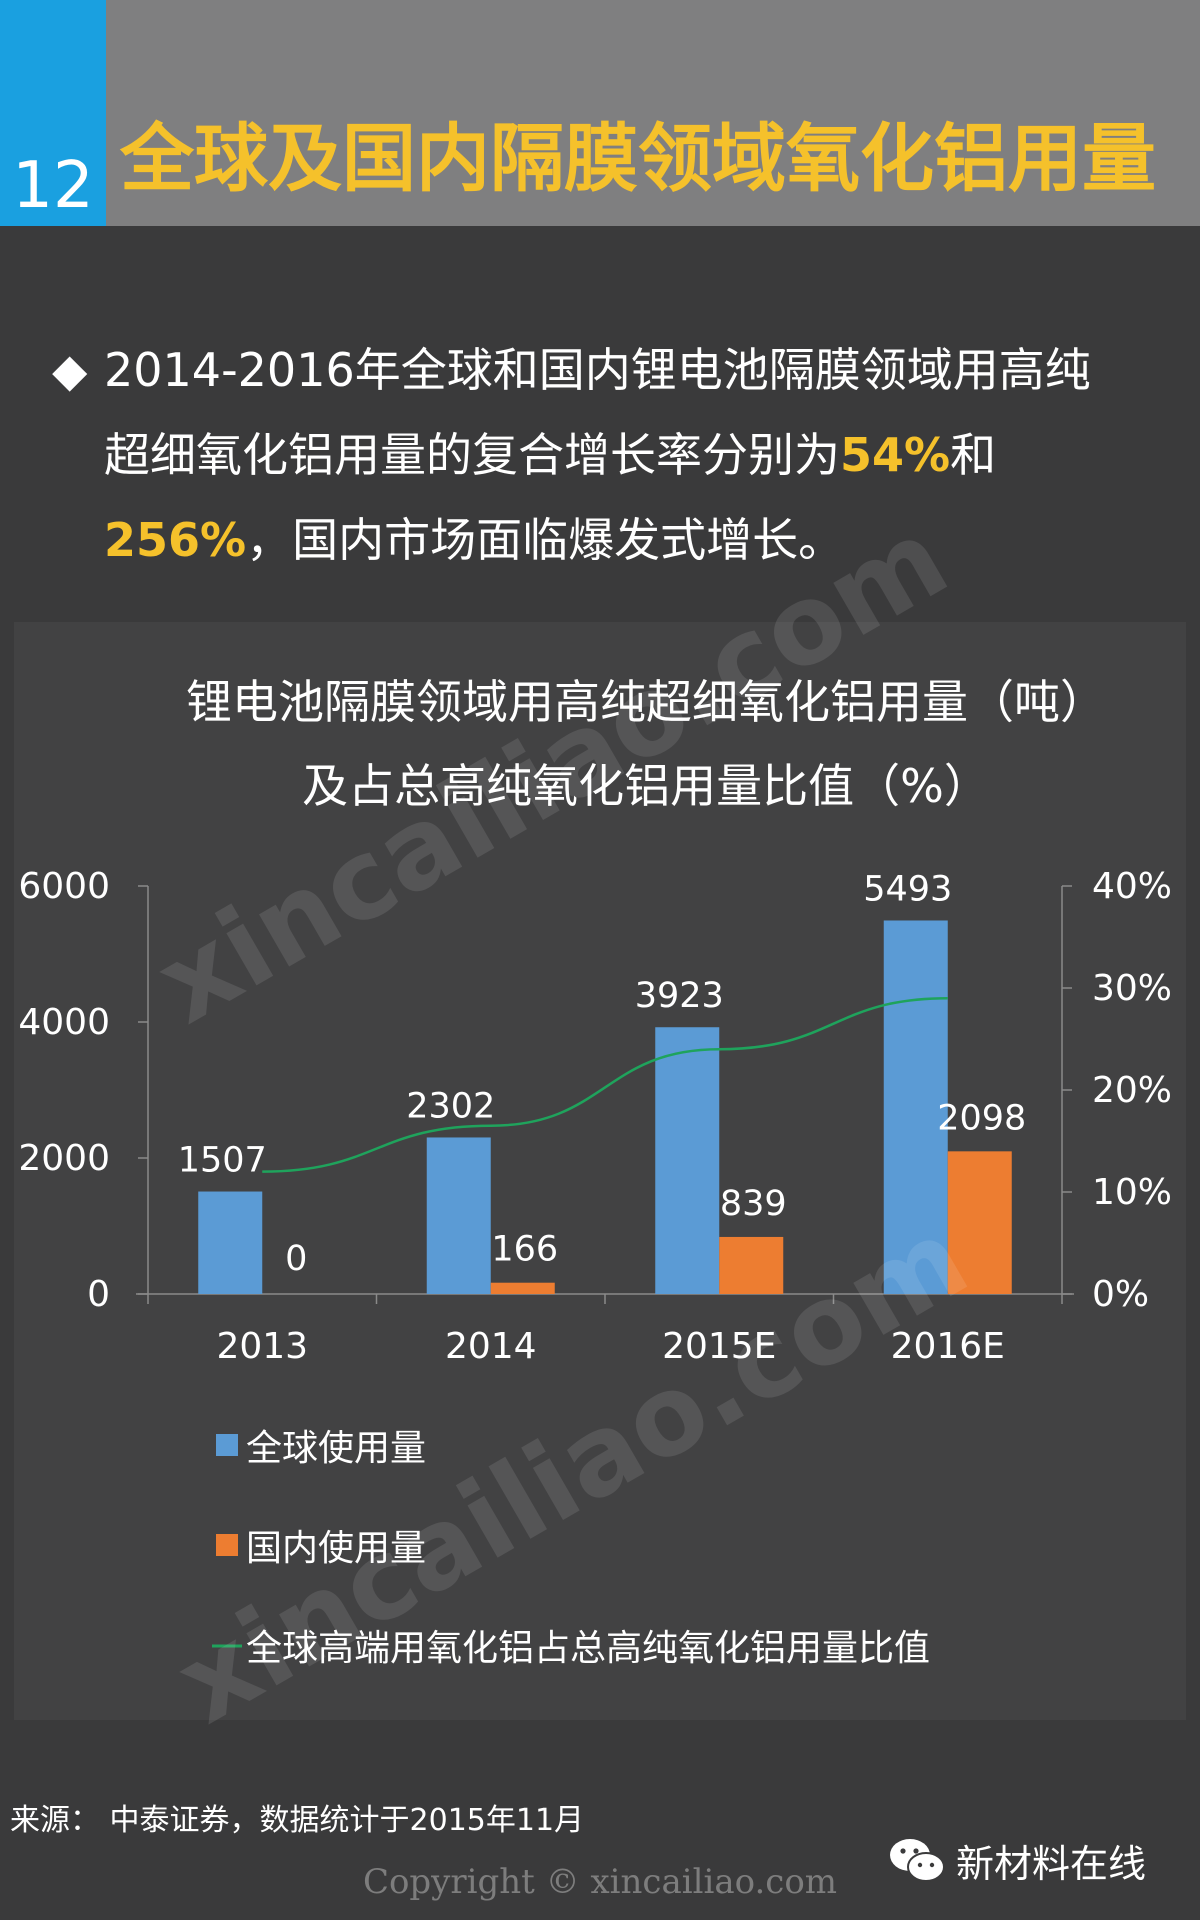 The height and width of the screenshot is (1920, 1200). What do you see at coordinates (646, 786) in the screenshot?
I see `chart-title-line-2: 及占总高纯氧化铝用量比值（%）` at bounding box center [646, 786].